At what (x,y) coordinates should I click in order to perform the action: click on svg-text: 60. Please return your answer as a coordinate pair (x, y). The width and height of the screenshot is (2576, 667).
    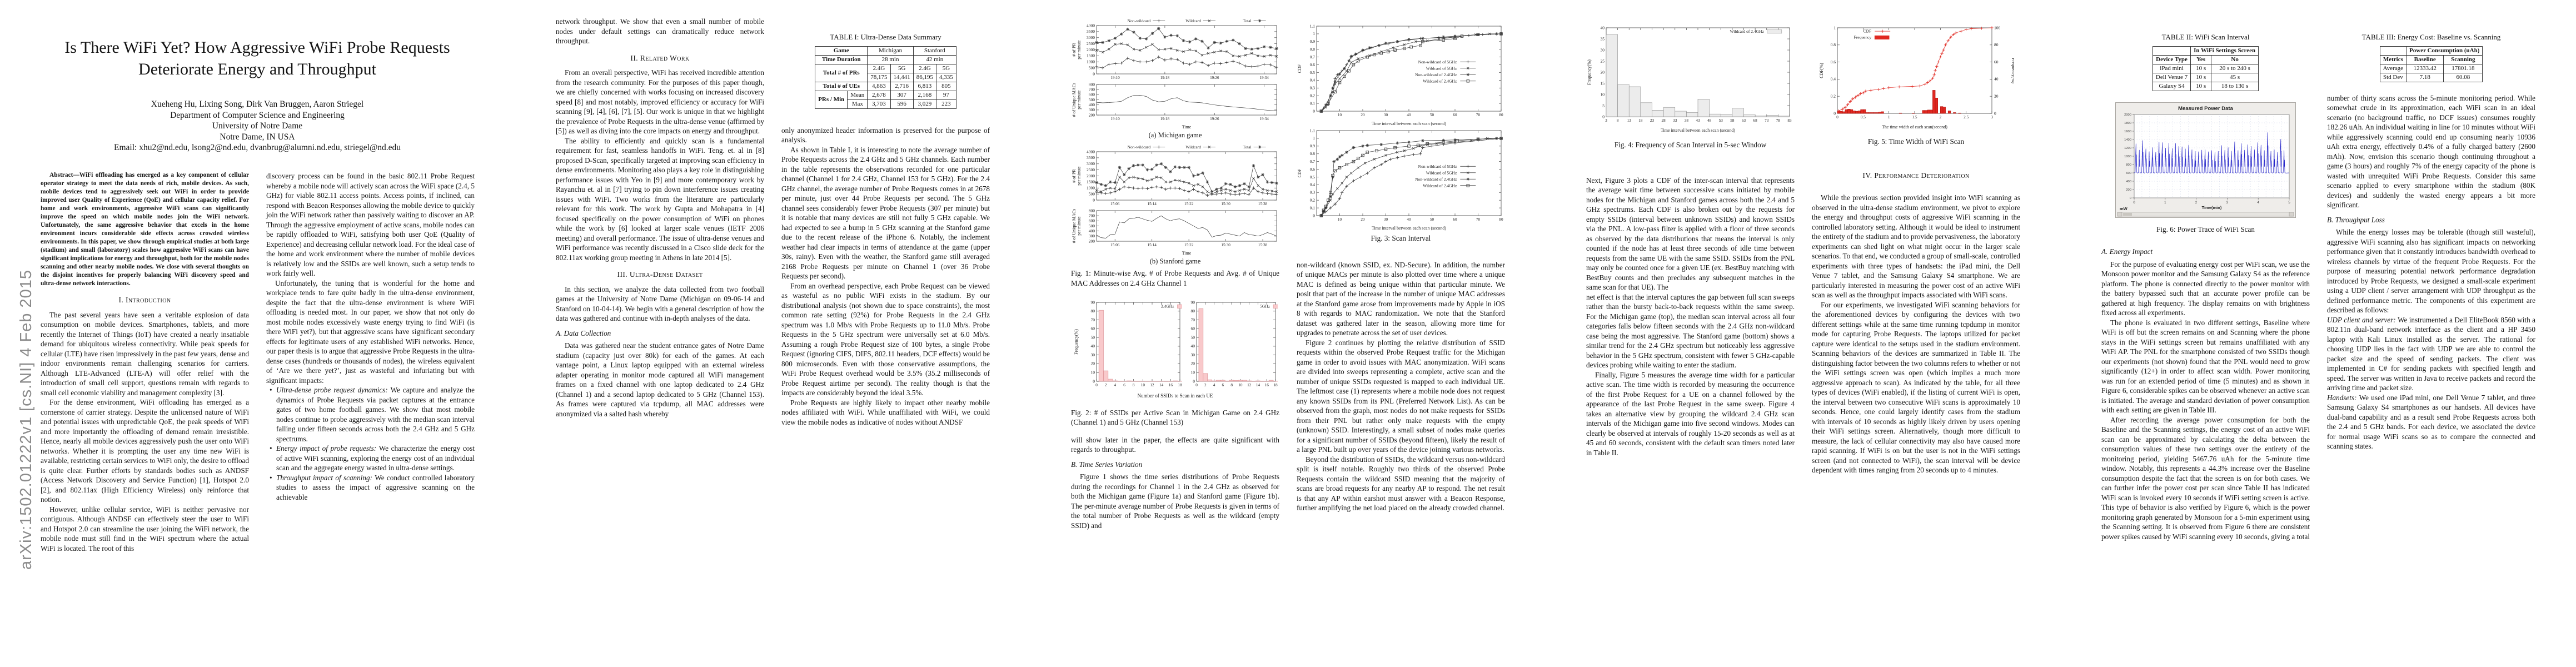
    Looking at the image, I should click on (1455, 115).